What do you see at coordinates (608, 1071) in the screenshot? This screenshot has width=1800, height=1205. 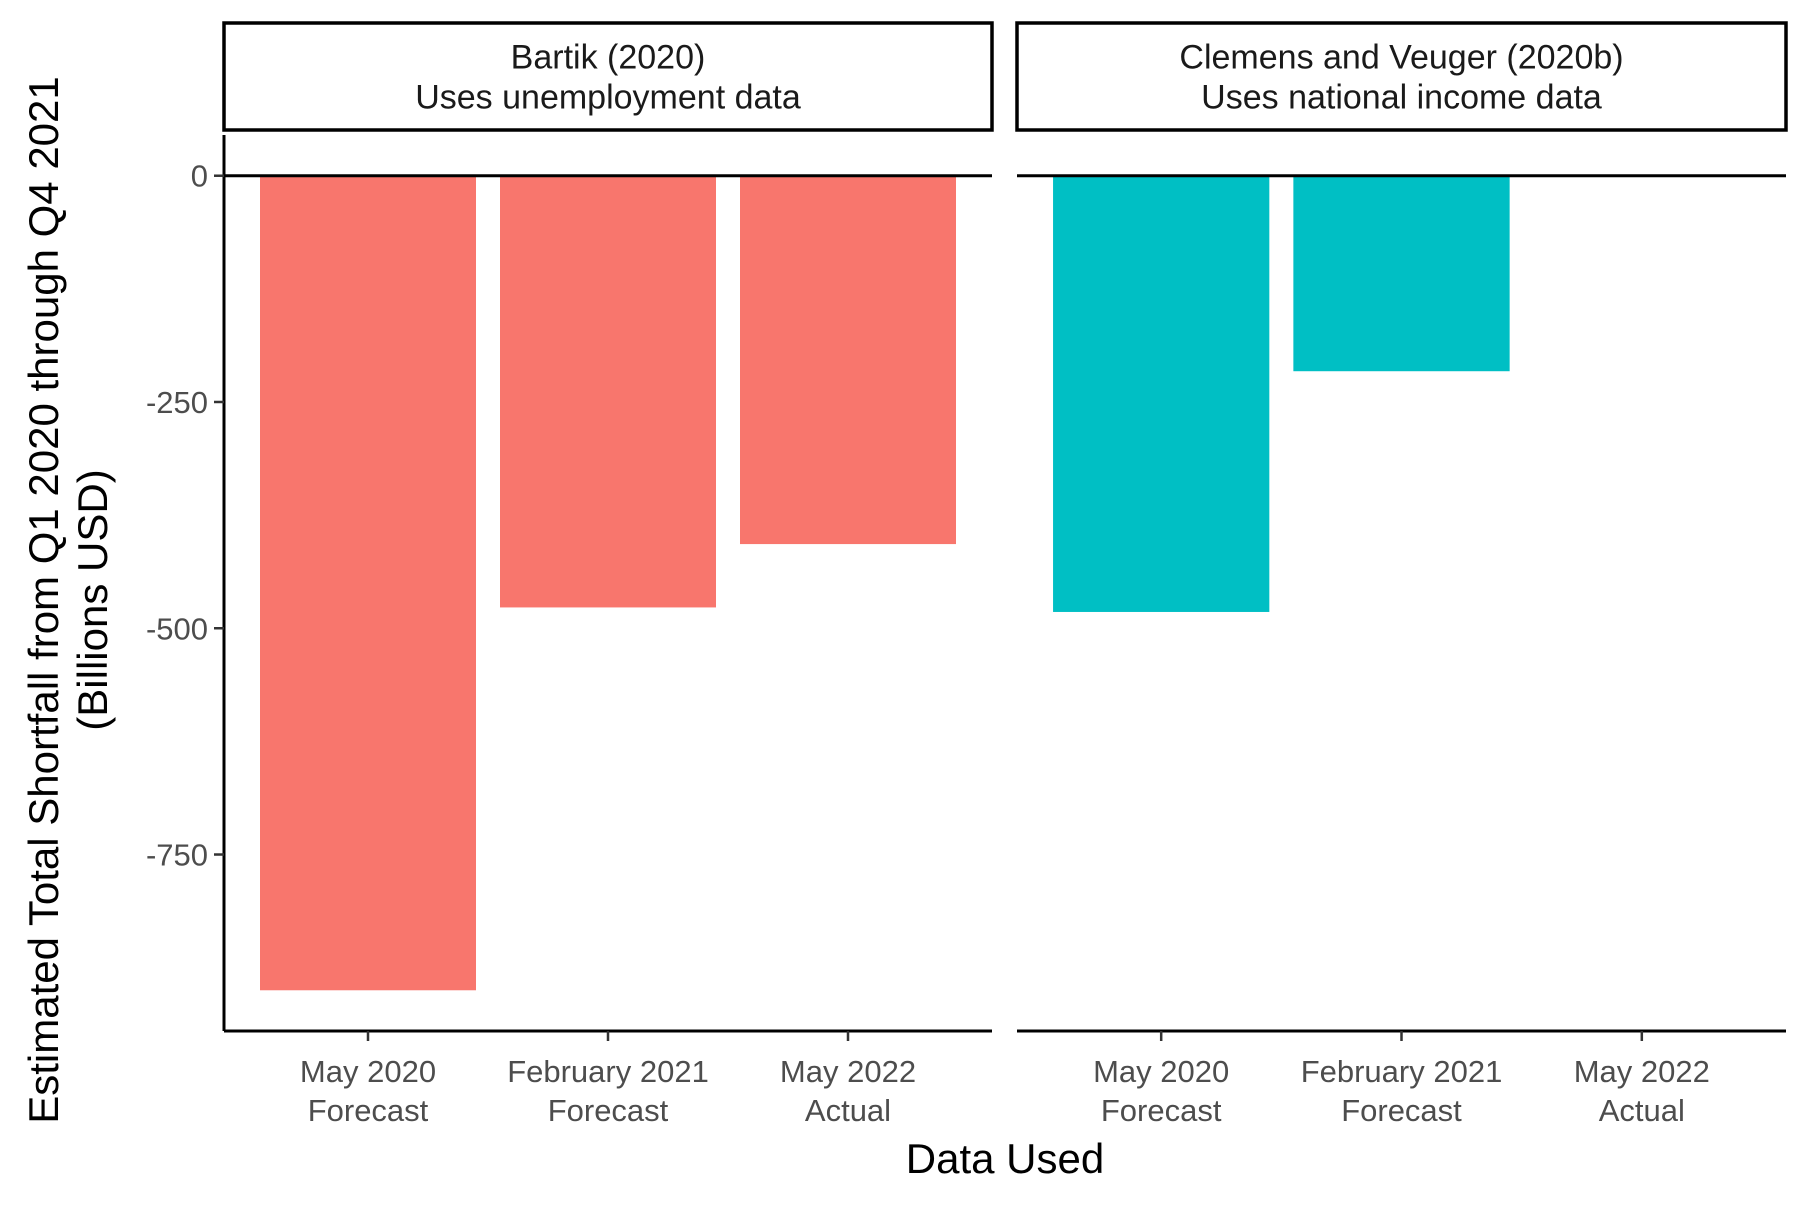 I see `x-tick-label-panel1-2-line1: February 2021` at bounding box center [608, 1071].